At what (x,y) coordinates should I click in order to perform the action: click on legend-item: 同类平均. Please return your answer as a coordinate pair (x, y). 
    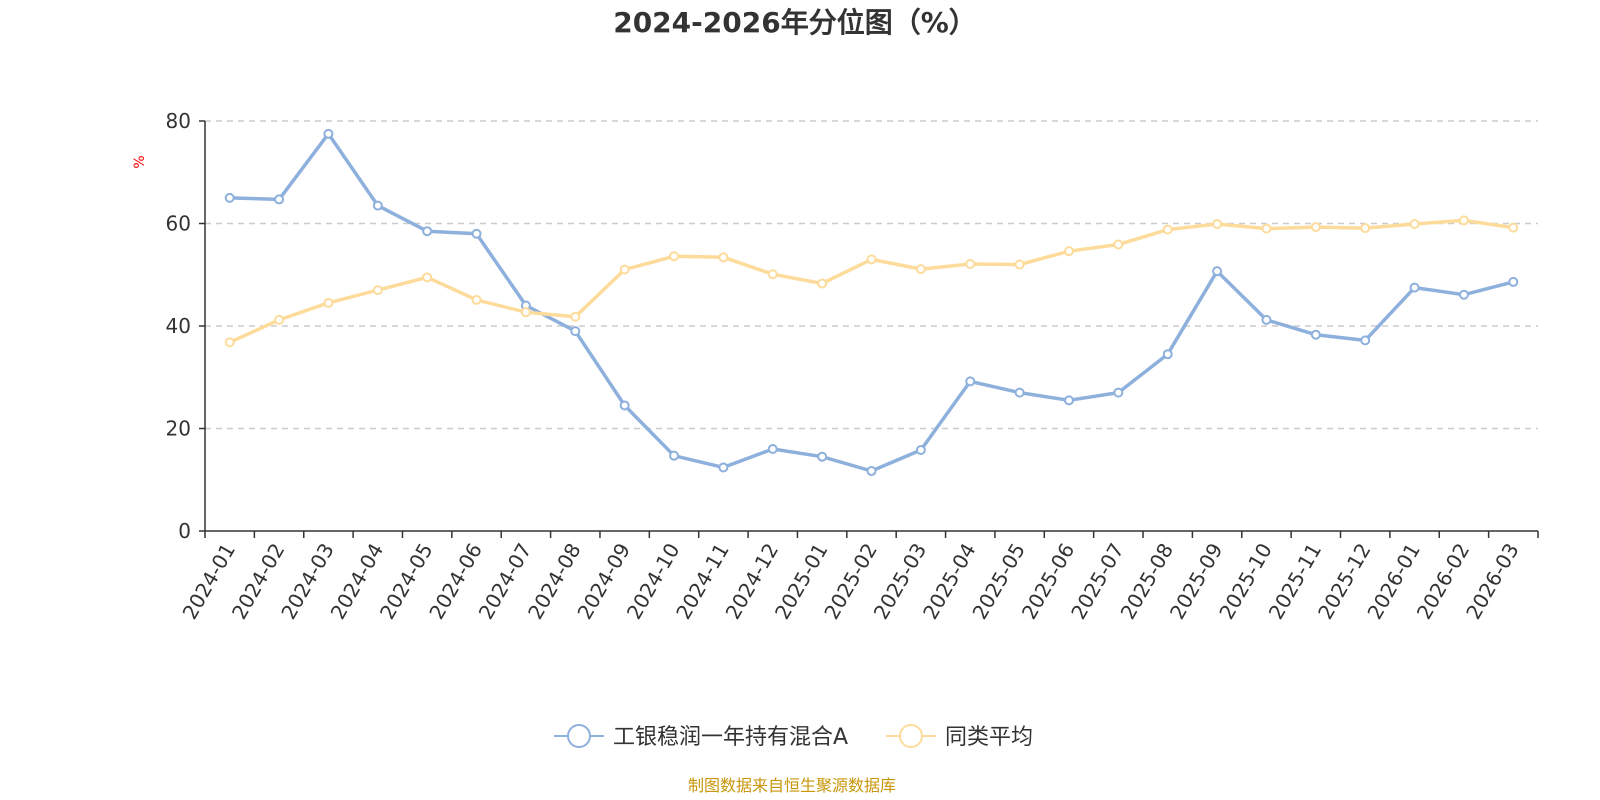
    Looking at the image, I should click on (959, 737).